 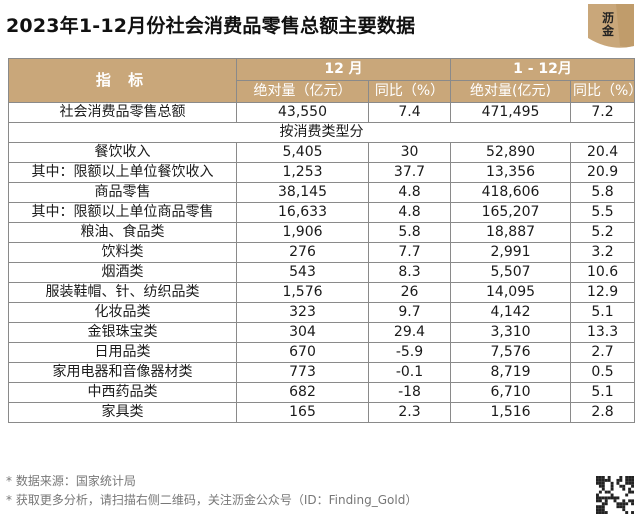 I want to click on cell-month-yoy: 29.4, so click(x=409, y=332).